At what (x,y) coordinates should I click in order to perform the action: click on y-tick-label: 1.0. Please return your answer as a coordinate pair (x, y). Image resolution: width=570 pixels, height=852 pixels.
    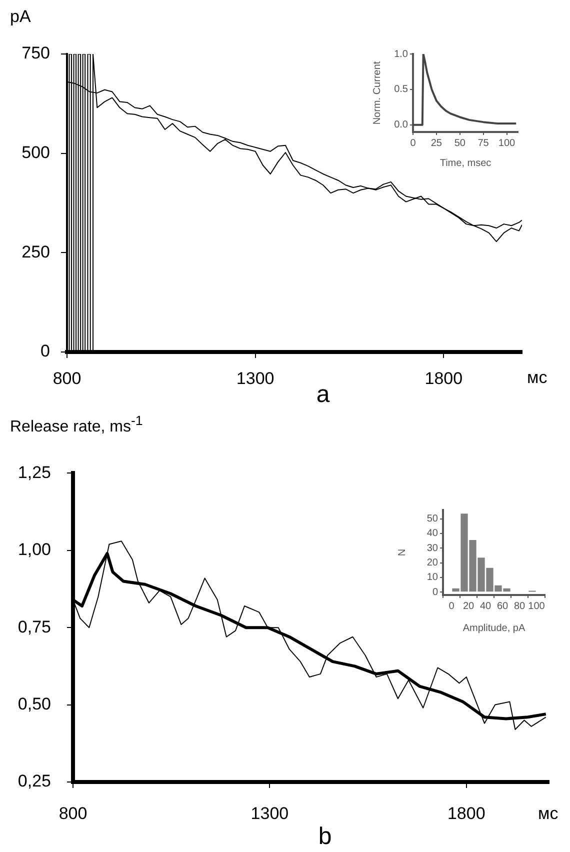
    Looking at the image, I should click on (401, 54).